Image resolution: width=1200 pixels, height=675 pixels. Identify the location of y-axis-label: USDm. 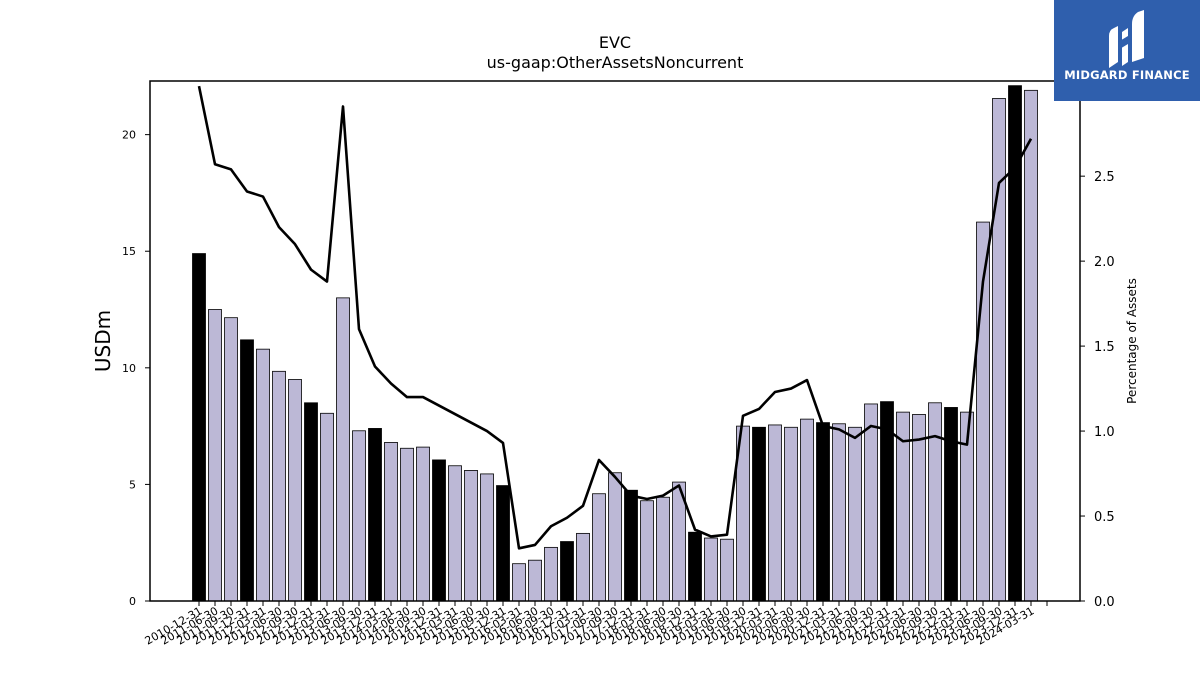
(103, 341).